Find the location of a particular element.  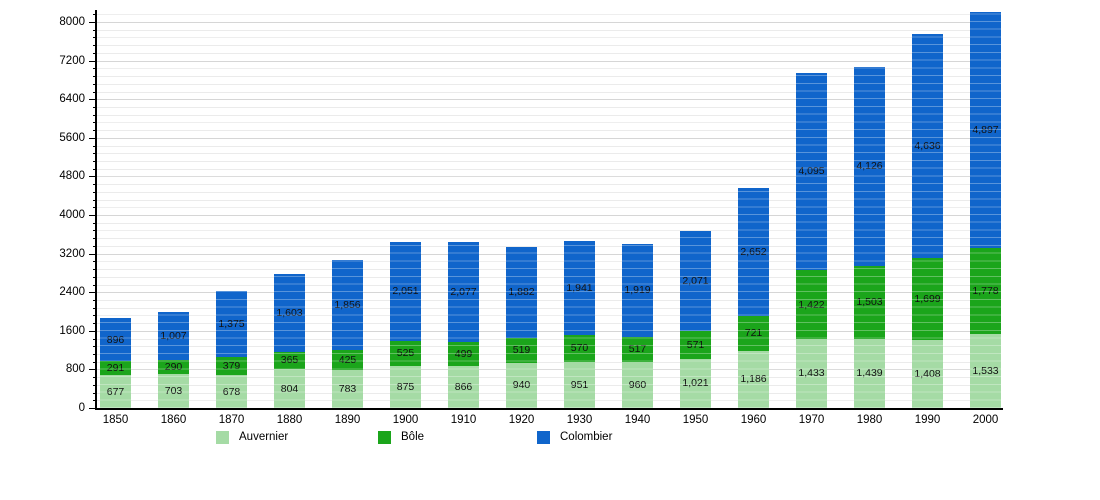

bar-value-label: 940 is located at coordinates (521, 385).